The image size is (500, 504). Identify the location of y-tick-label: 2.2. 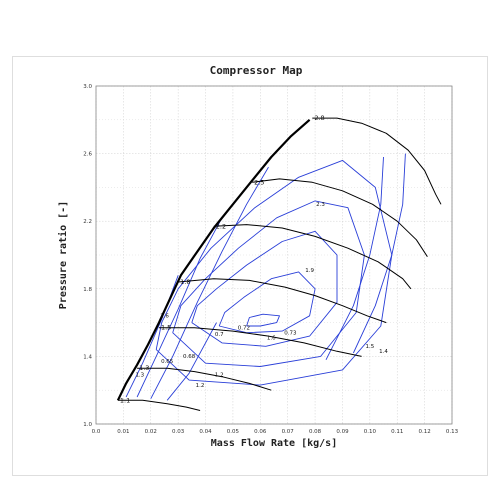
(87, 222).